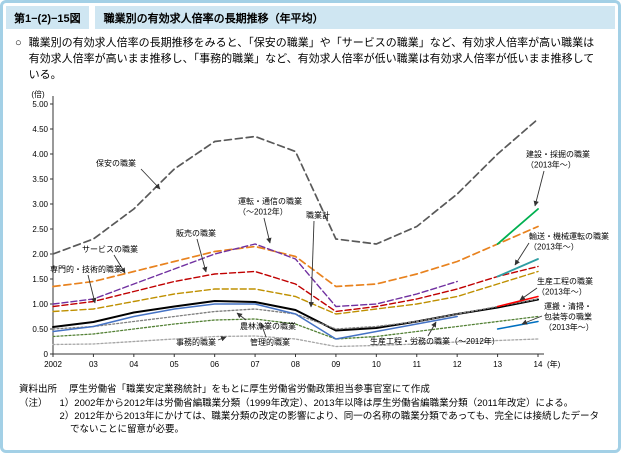 The image size is (621, 453). Describe the element at coordinates (110, 249) in the screenshot. I see `chart-annotation-label: サービスの職業` at that location.